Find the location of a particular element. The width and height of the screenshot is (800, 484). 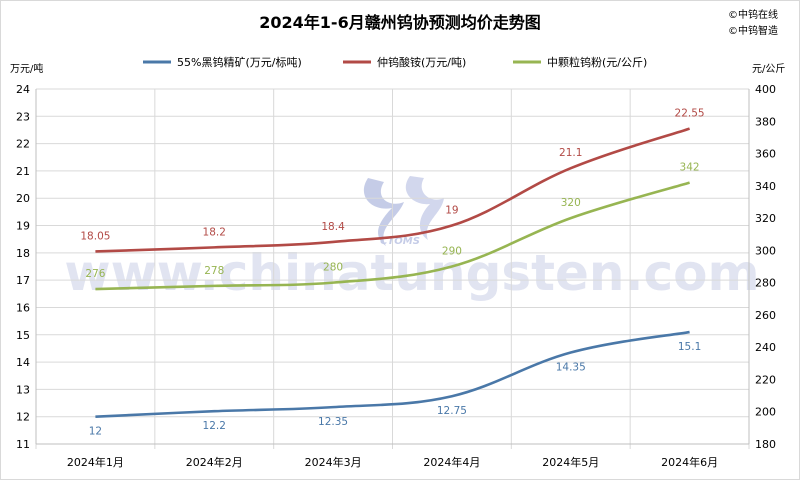

y-left-tick-label: 23 is located at coordinates (23, 116).